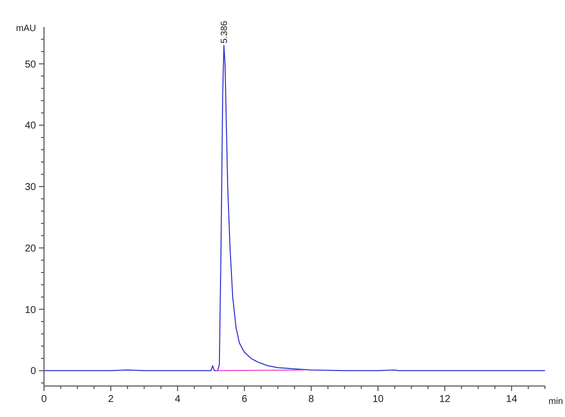  What do you see at coordinates (311, 399) in the screenshot?
I see `x-tick-label: 8` at bounding box center [311, 399].